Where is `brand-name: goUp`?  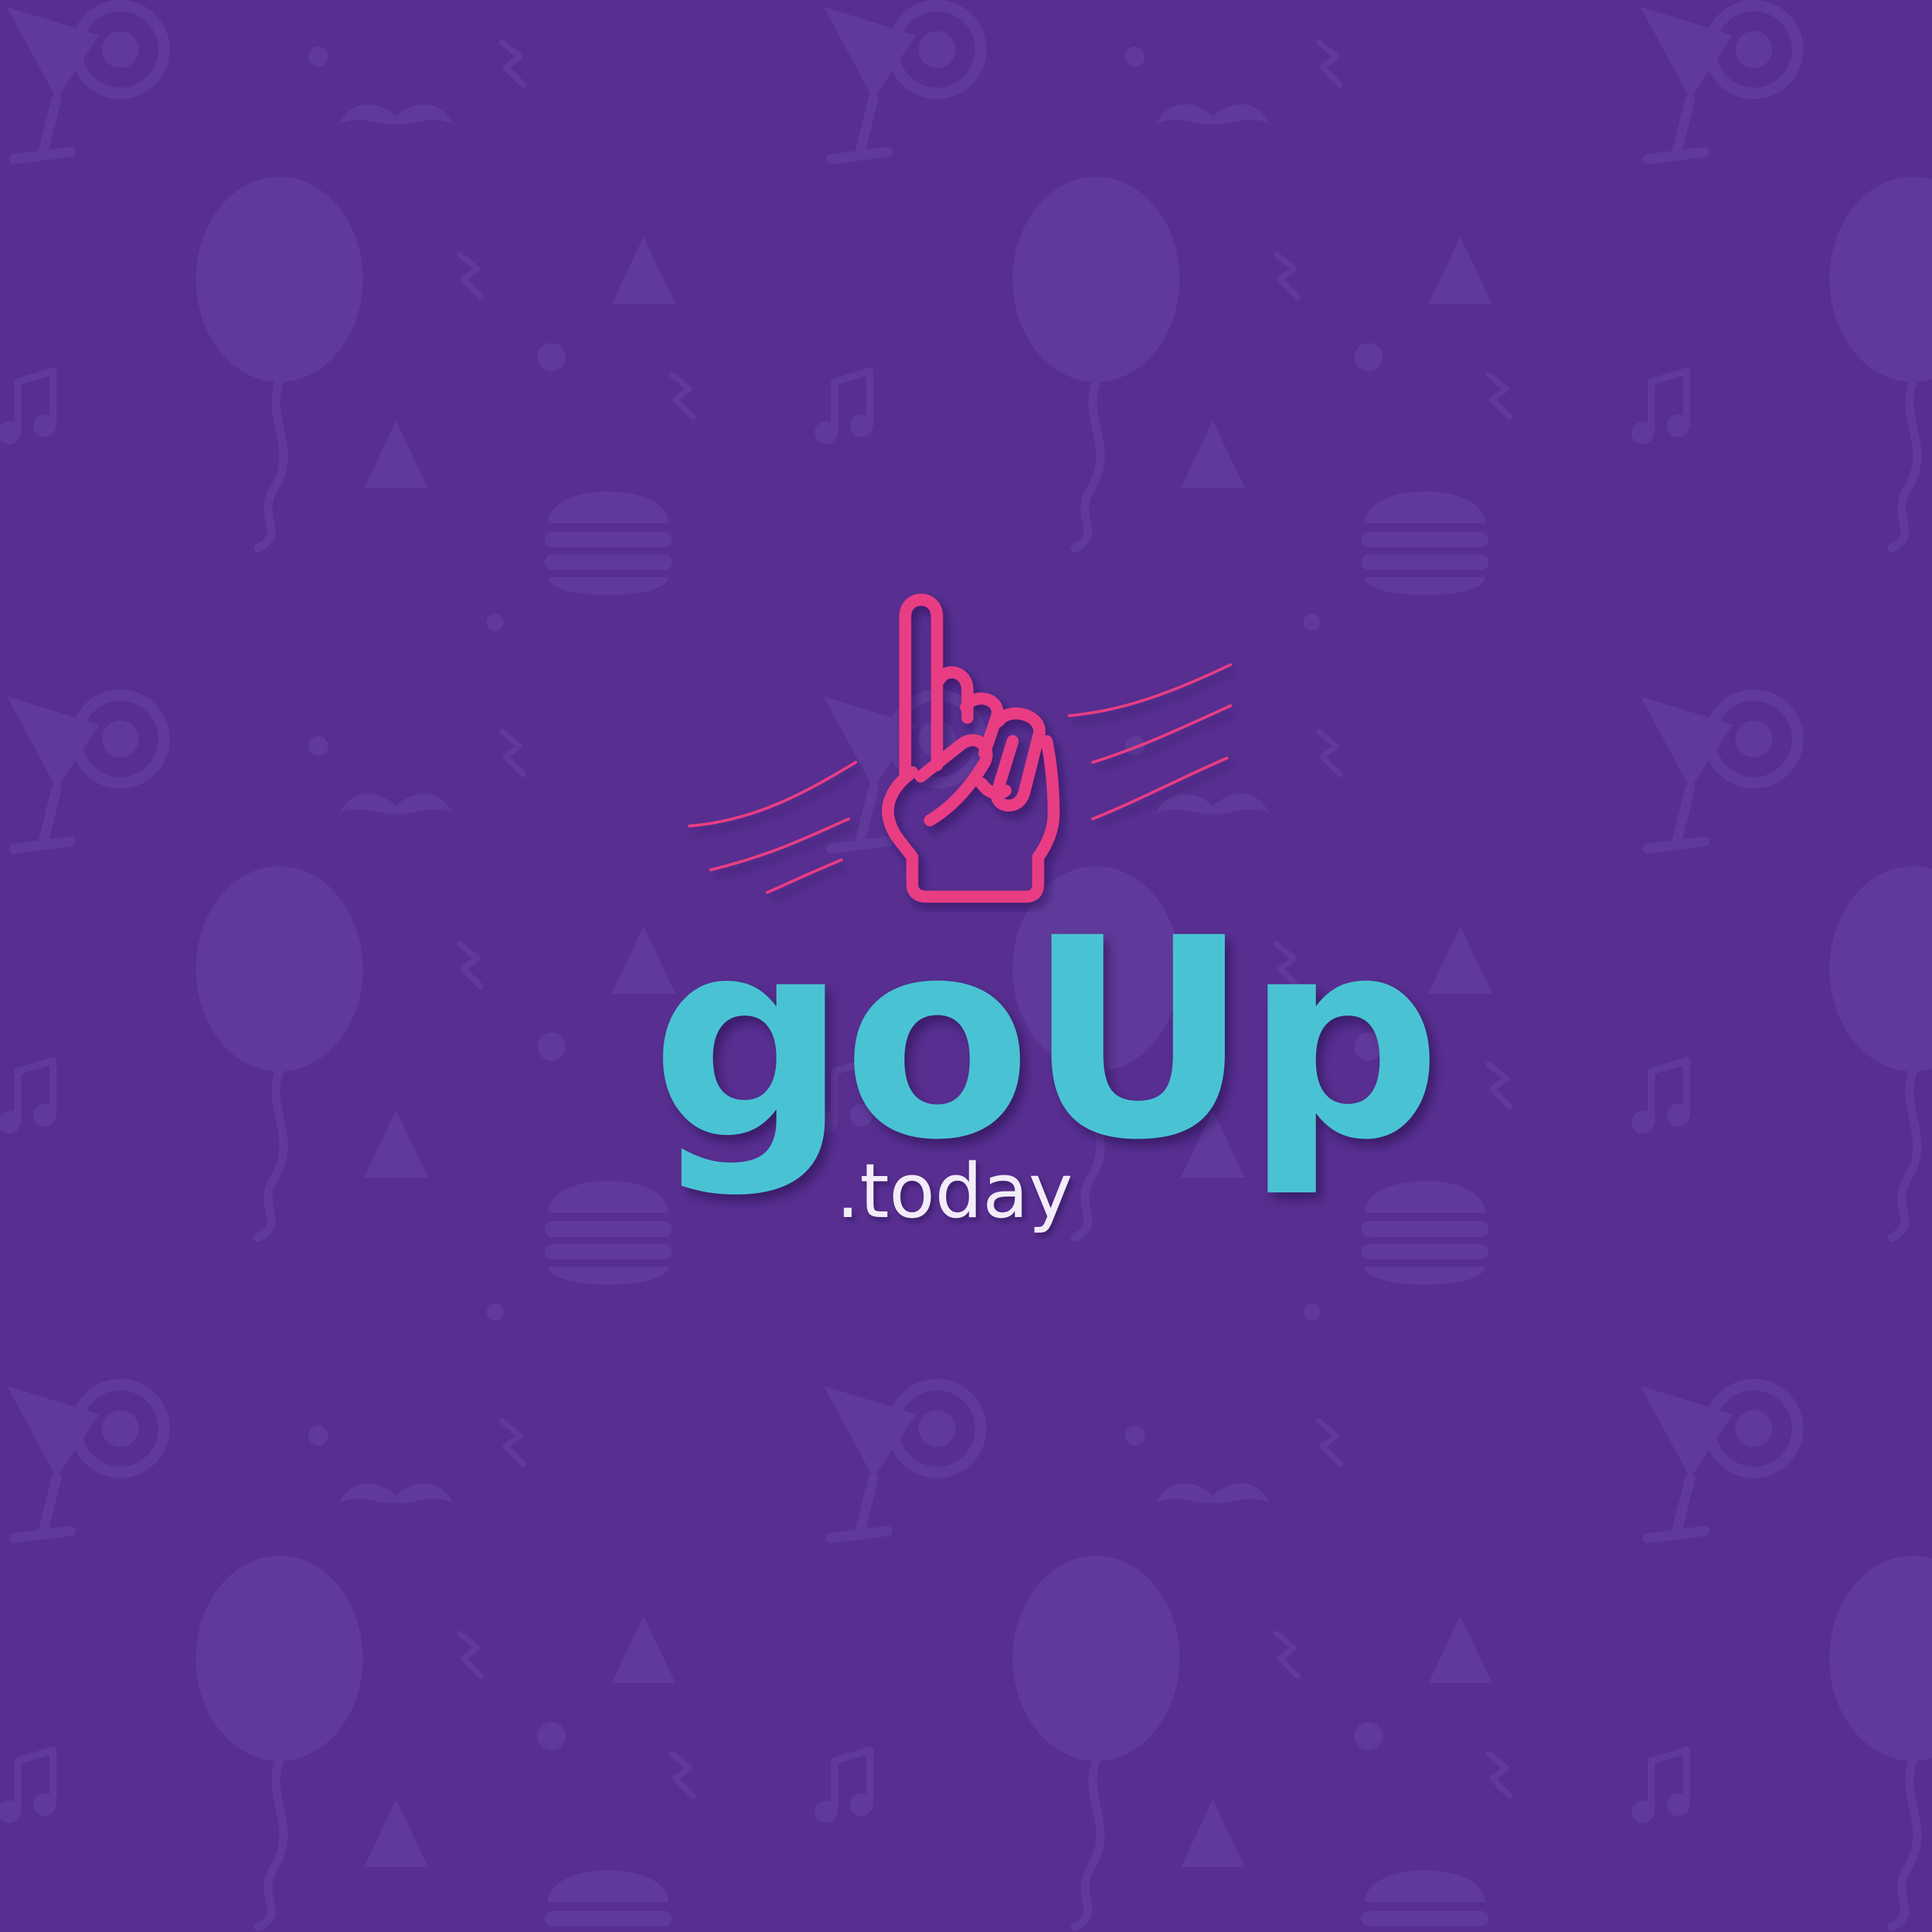 brand-name: goUp is located at coordinates (1046, 1039).